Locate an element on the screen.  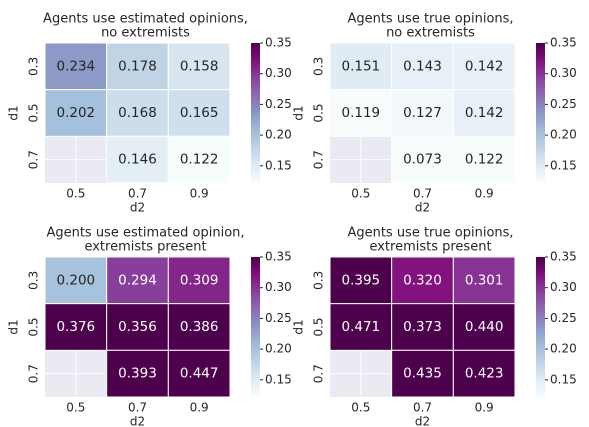
cell-label: 0.376 is located at coordinates (76, 327).